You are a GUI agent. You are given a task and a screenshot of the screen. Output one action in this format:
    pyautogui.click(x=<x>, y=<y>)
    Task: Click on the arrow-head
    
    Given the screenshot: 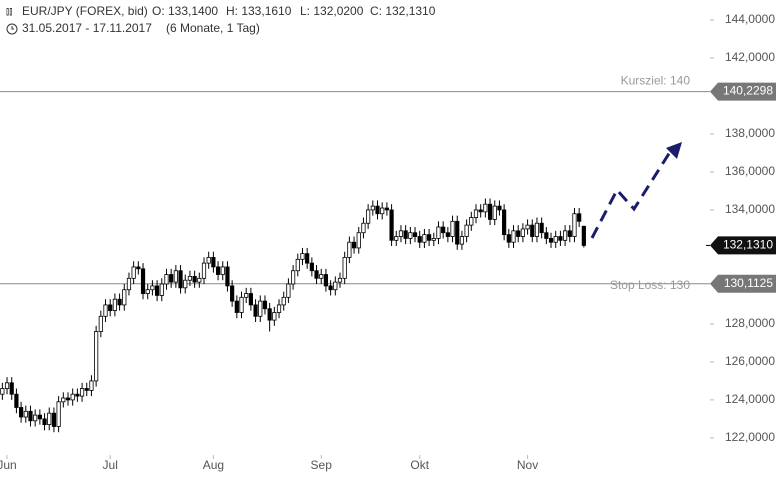 What is the action you would take?
    pyautogui.click(x=674, y=150)
    